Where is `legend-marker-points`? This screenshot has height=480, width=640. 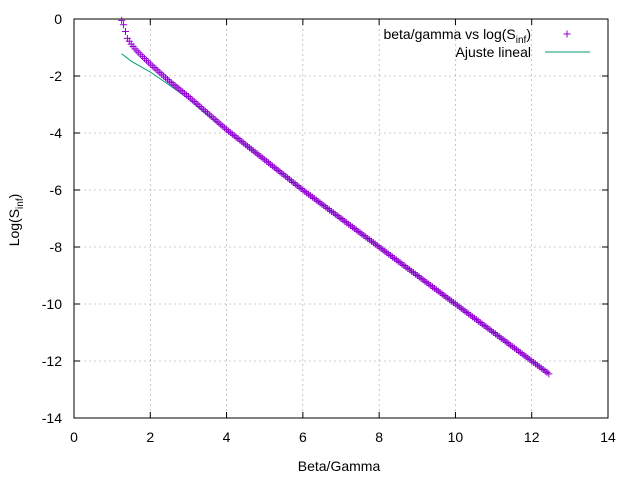 legend-marker-points is located at coordinates (567, 34).